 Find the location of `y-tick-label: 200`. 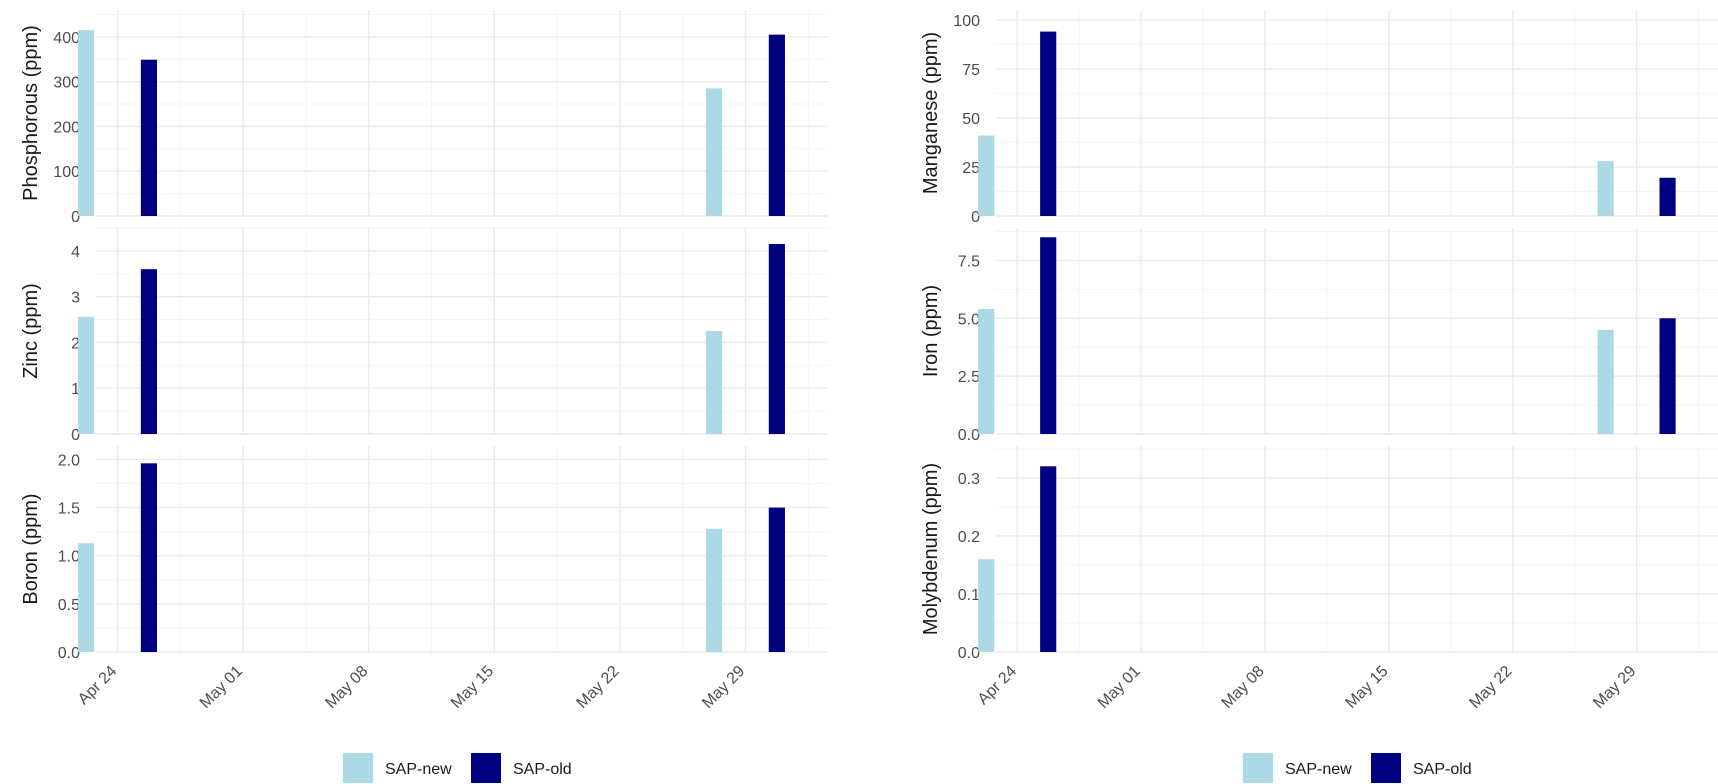

y-tick-label: 200 is located at coordinates (66, 127).